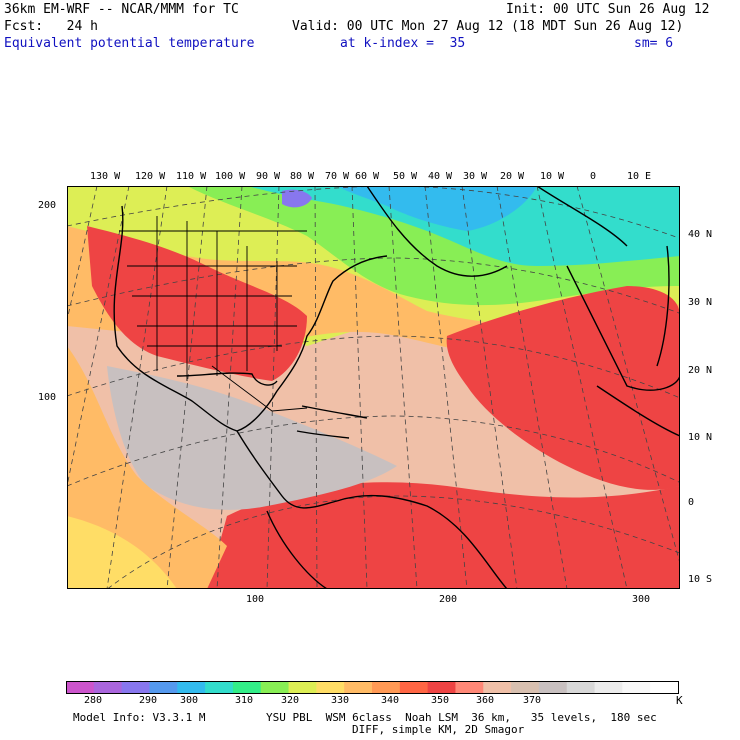  Describe the element at coordinates (121, 9) in the screenshot. I see `model-title: 36km EM-WRF -- NCAR/MMM for TC` at that location.